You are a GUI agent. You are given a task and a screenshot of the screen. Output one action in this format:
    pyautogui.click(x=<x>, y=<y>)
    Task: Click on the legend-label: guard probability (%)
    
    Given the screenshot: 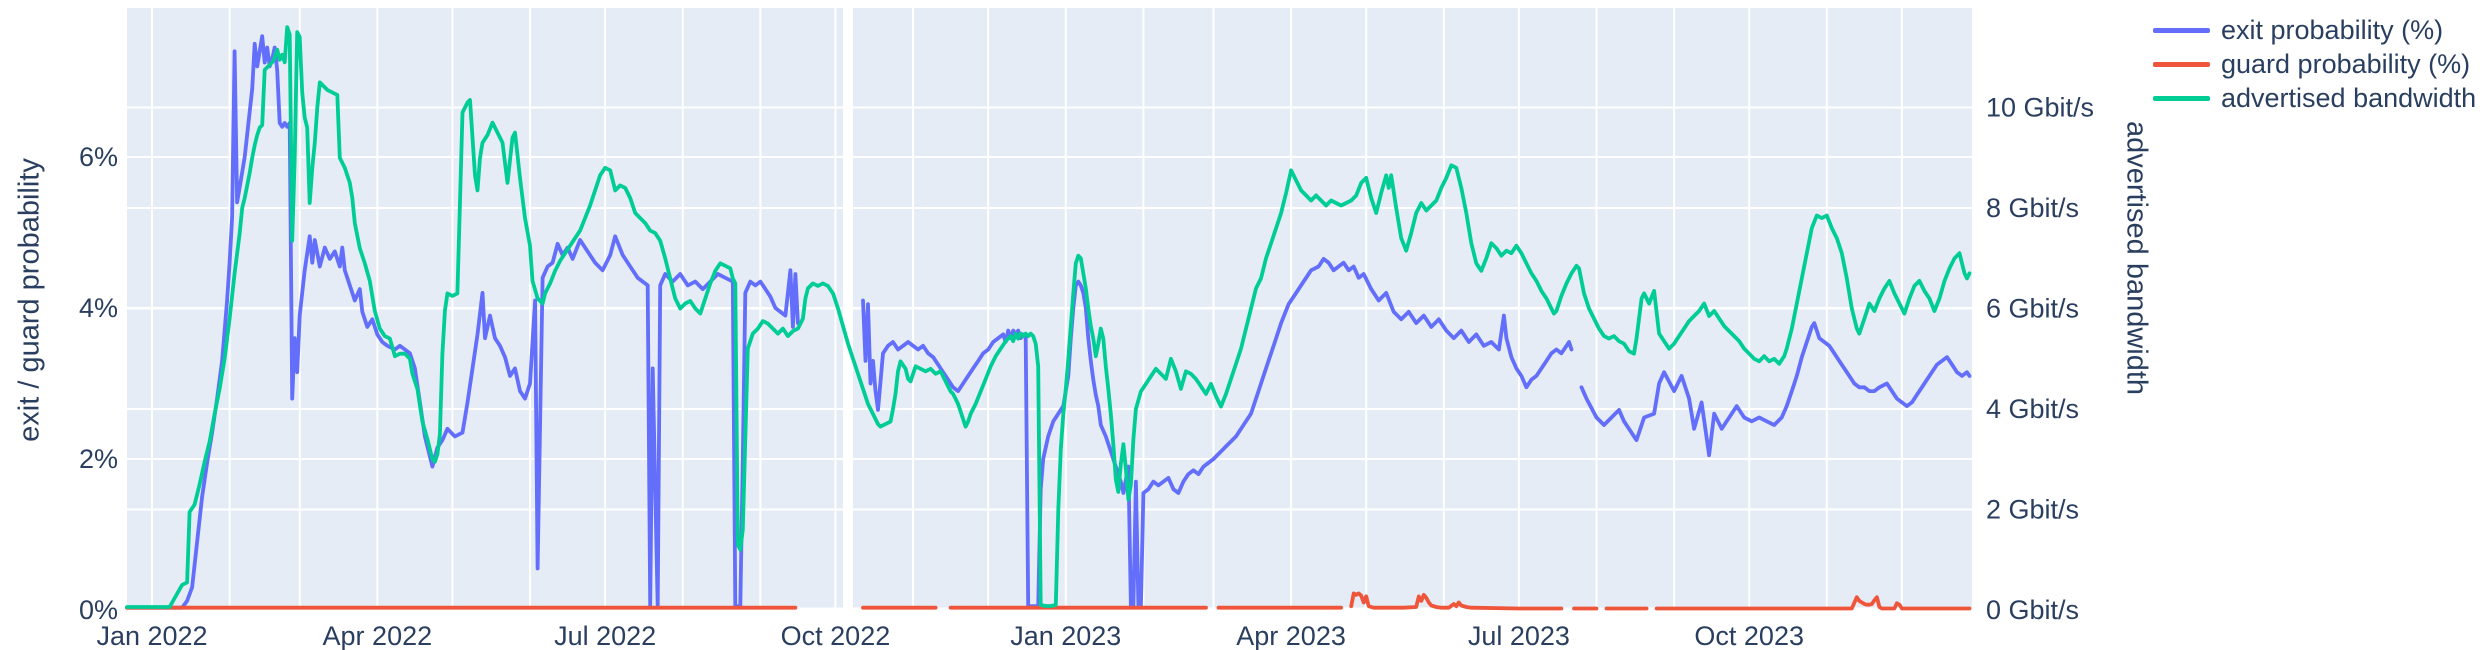 What is the action you would take?
    pyautogui.click(x=2346, y=63)
    